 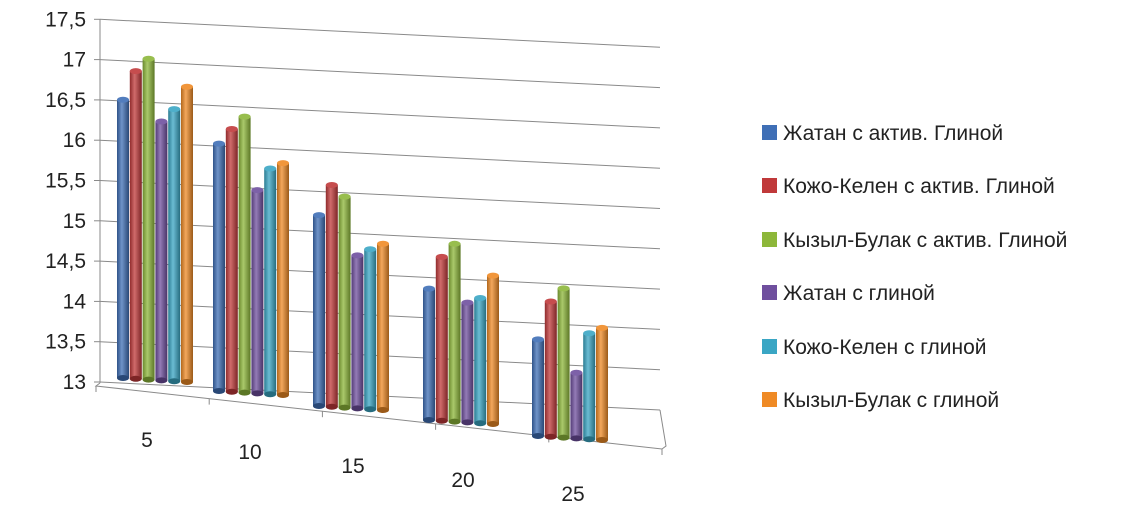 I want to click on y-tick-label: 15, so click(x=74, y=221).